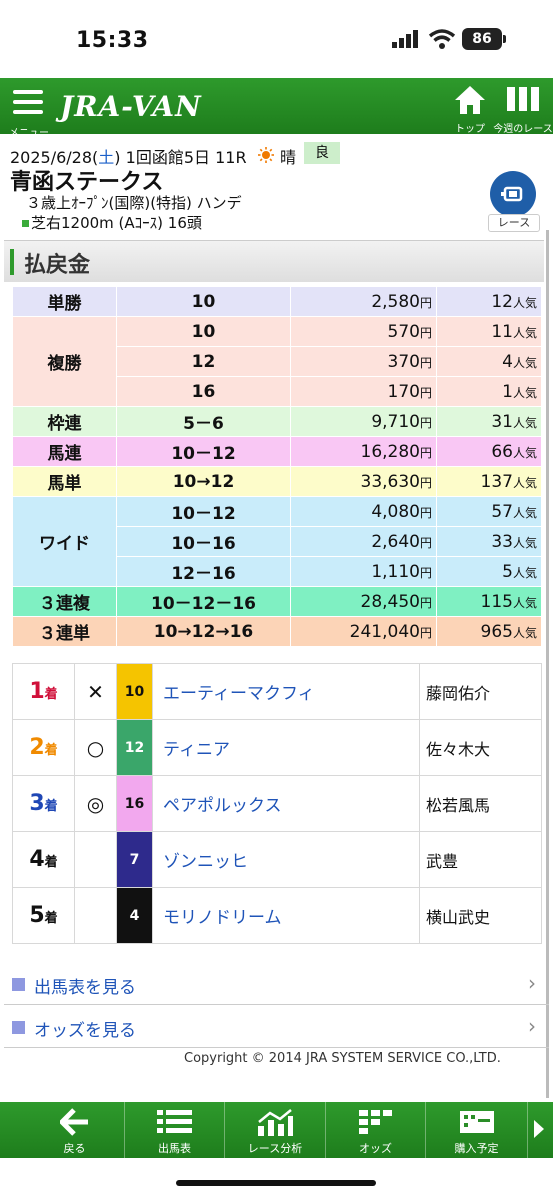  I want to click on nav-scroll-right-icon, so click(539, 1129).